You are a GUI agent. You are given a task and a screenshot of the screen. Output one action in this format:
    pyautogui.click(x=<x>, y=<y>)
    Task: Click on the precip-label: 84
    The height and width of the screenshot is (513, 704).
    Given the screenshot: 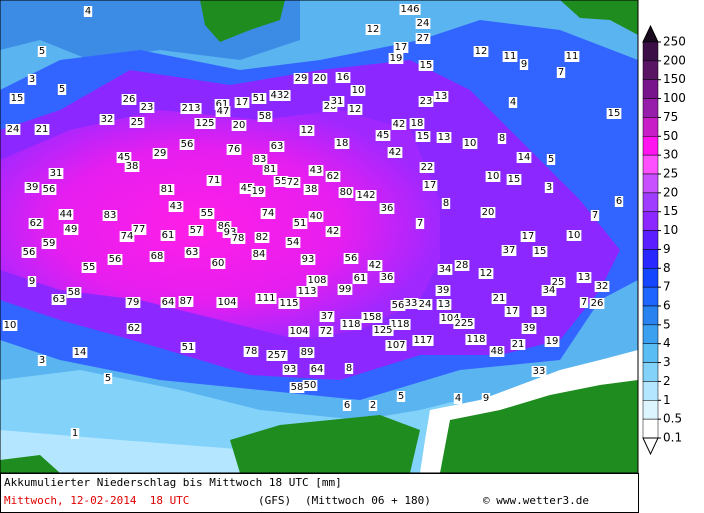 What is the action you would take?
    pyautogui.click(x=259, y=254)
    